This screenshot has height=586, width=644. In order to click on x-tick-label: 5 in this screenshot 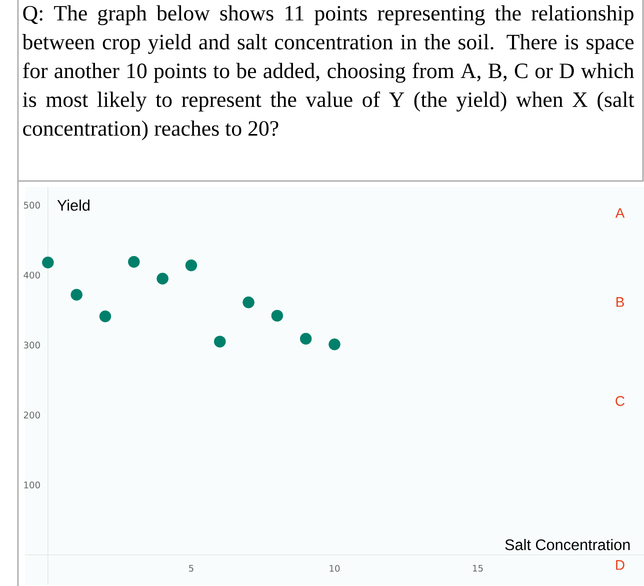, I will do `click(191, 568)`.